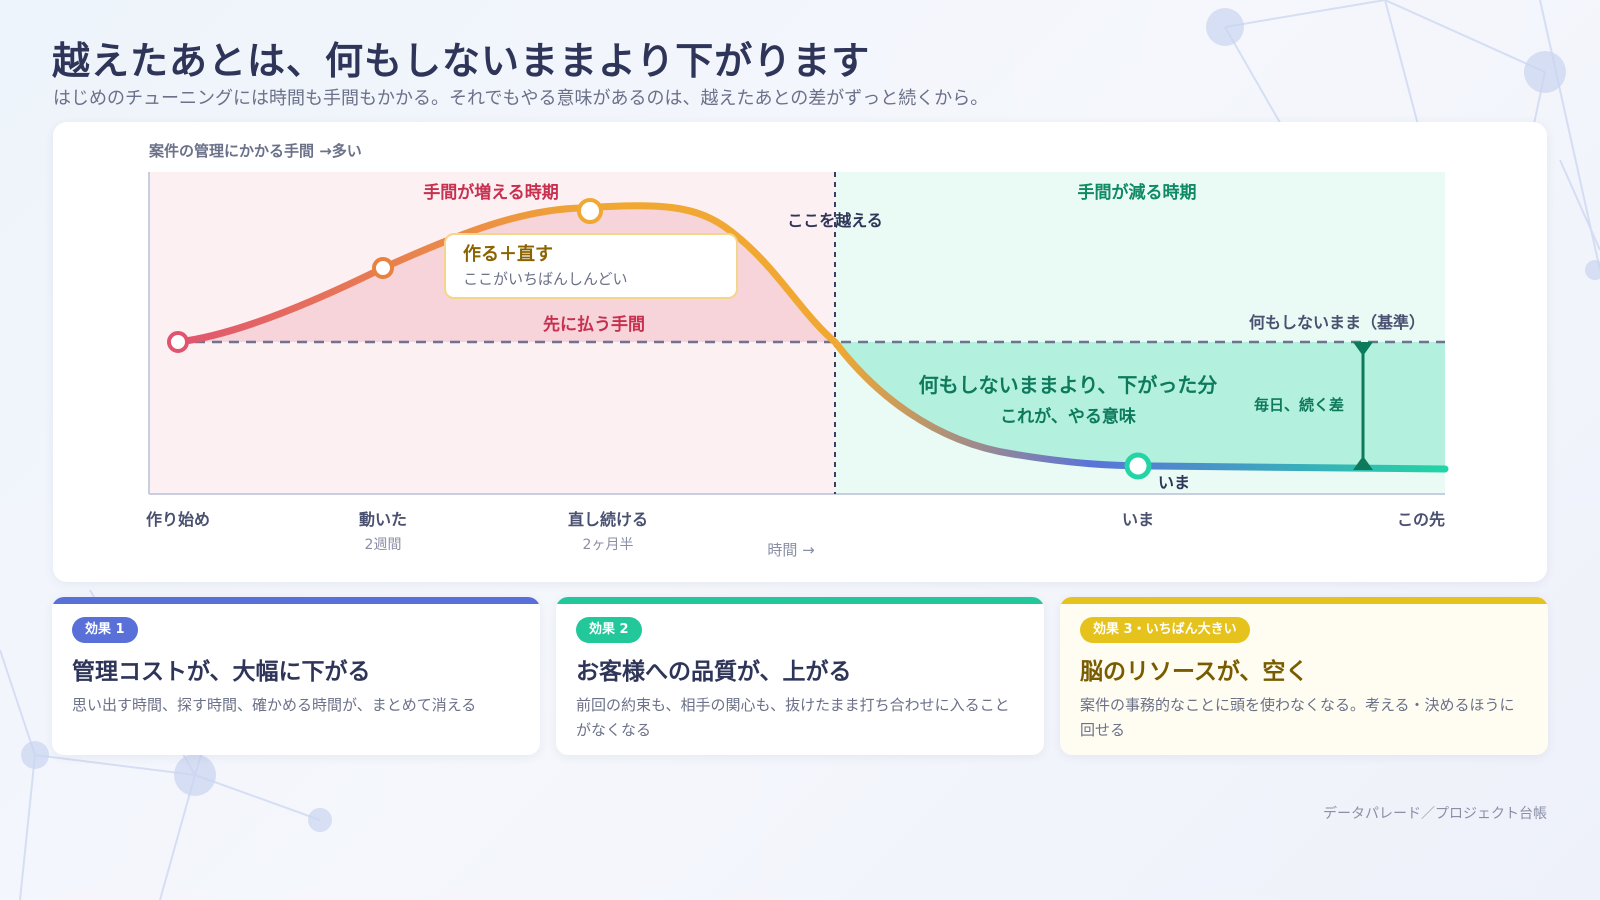 Image resolution: width=1600 pixels, height=900 pixels. I want to click on effect-card-1-badge: 効果 1, so click(105, 630).